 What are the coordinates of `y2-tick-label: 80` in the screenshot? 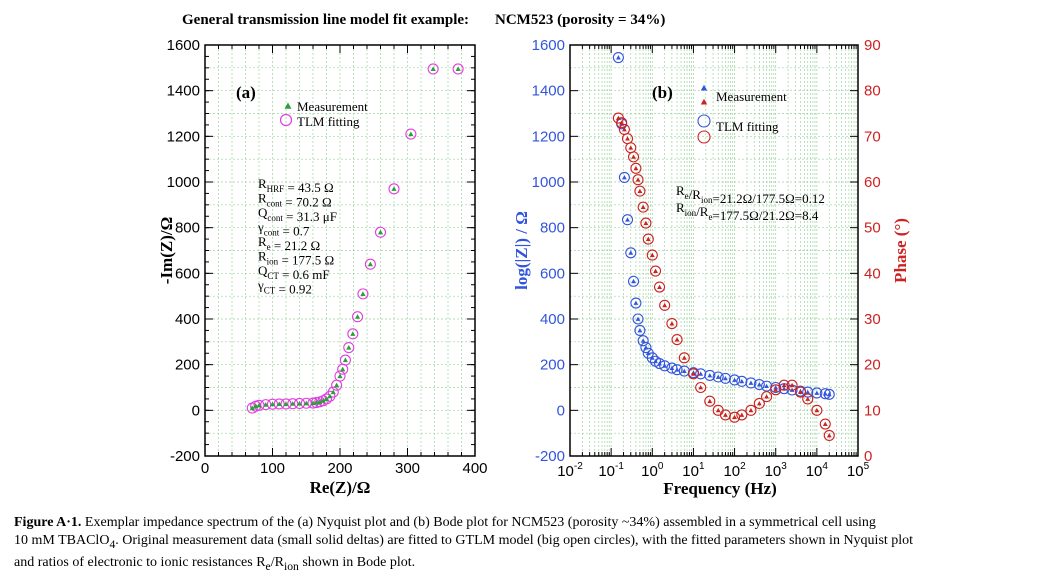 It's located at (872, 91).